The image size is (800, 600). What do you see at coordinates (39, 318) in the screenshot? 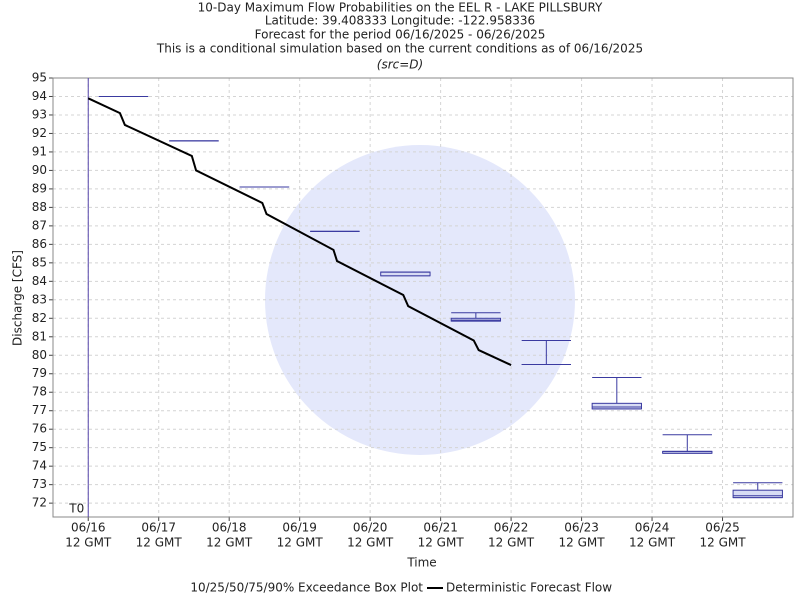
I see `y-tick-label: 82` at bounding box center [39, 318].